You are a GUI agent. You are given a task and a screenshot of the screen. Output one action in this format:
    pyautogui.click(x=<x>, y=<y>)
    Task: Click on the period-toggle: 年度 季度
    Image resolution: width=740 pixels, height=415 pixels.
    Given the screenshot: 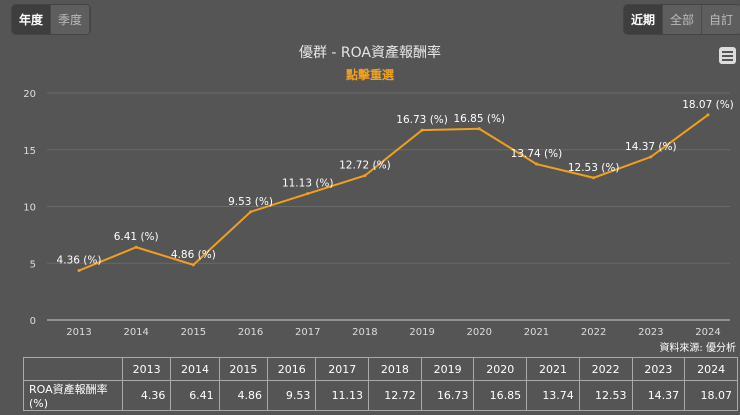 What is the action you would take?
    pyautogui.click(x=51, y=19)
    